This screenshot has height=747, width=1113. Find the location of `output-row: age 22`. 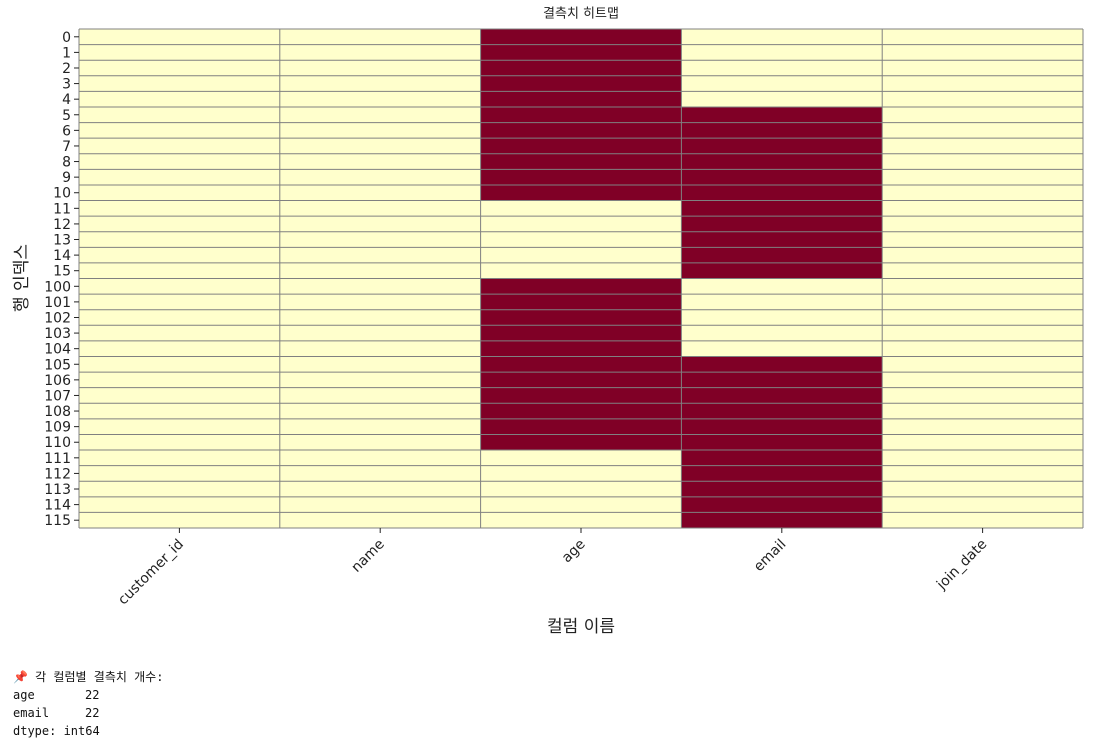

output-row: age 22 is located at coordinates (88, 695).